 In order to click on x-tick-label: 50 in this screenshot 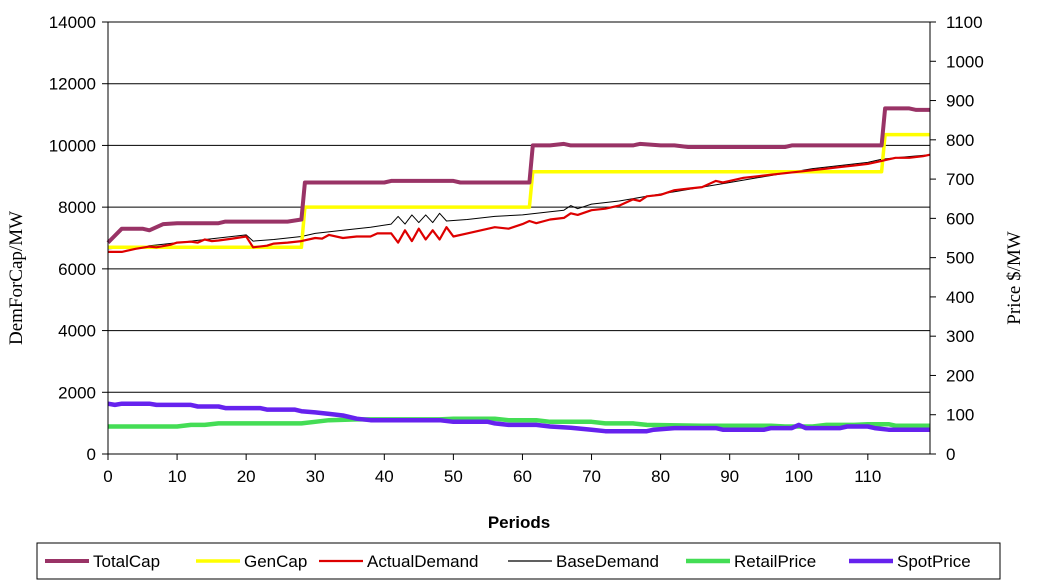, I will do `click(453, 476)`.